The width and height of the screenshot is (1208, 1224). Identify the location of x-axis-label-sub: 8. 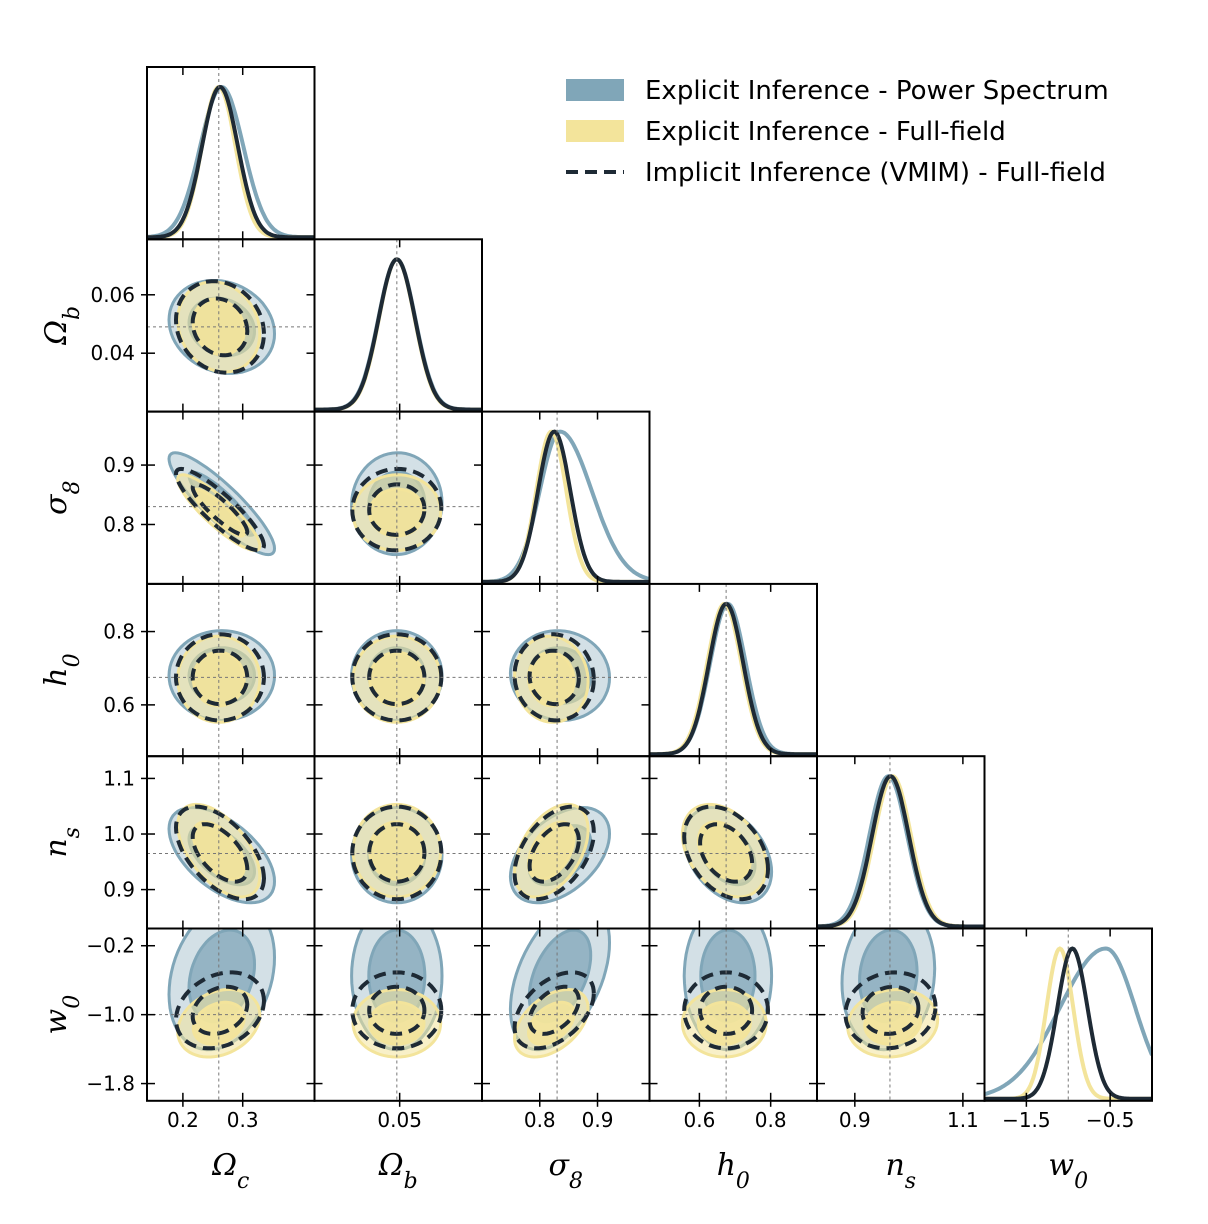
(576, 1180).